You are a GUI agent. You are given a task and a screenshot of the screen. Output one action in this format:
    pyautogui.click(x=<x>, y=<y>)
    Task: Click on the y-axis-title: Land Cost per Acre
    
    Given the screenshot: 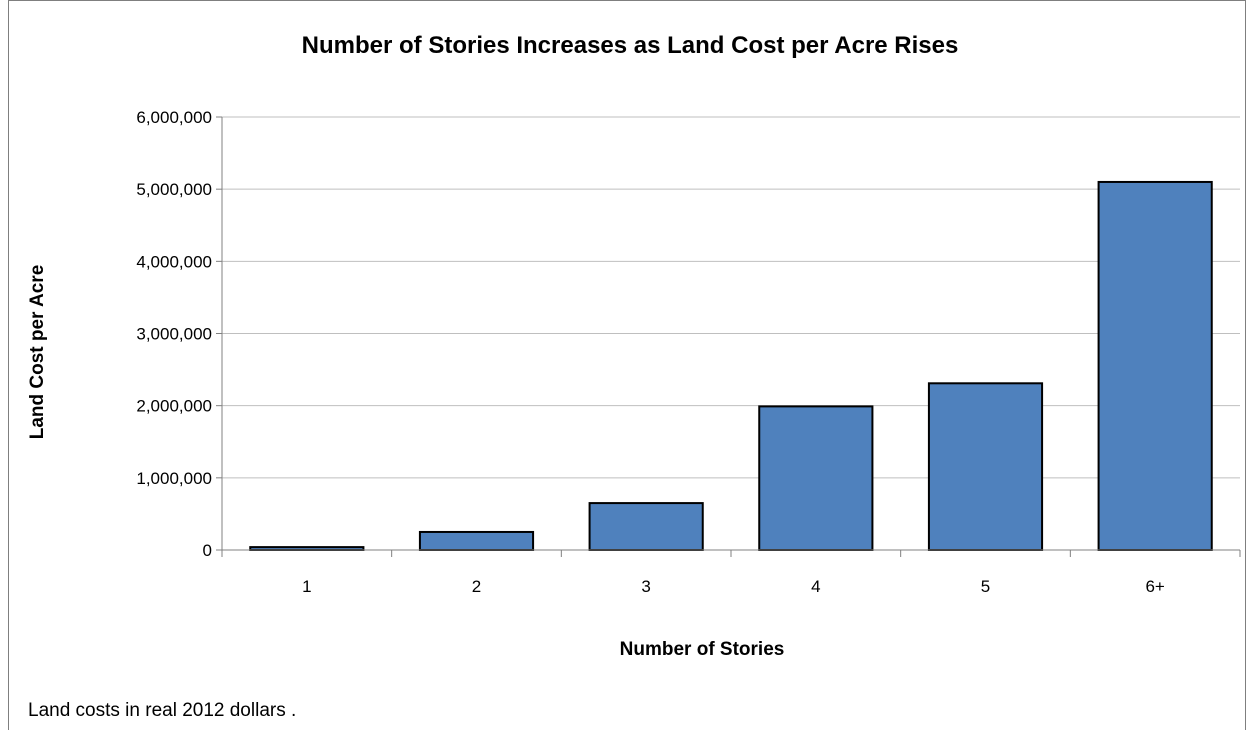 What is the action you would take?
    pyautogui.click(x=37, y=352)
    